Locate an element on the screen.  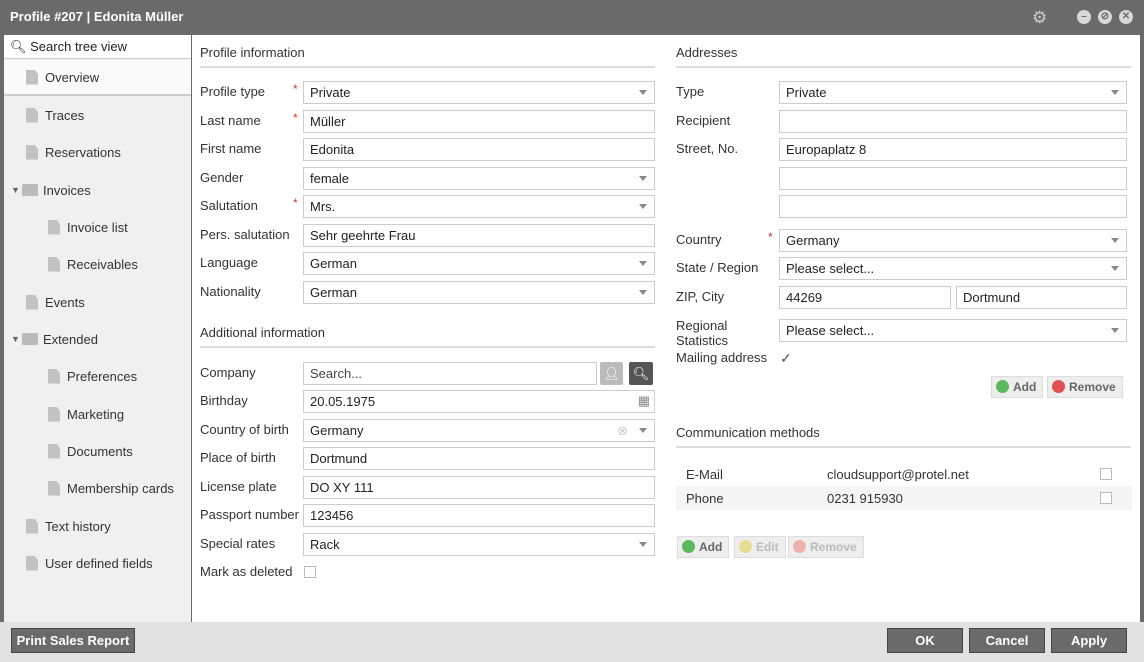
sidebar-item: Invoice list is located at coordinates (97, 227).